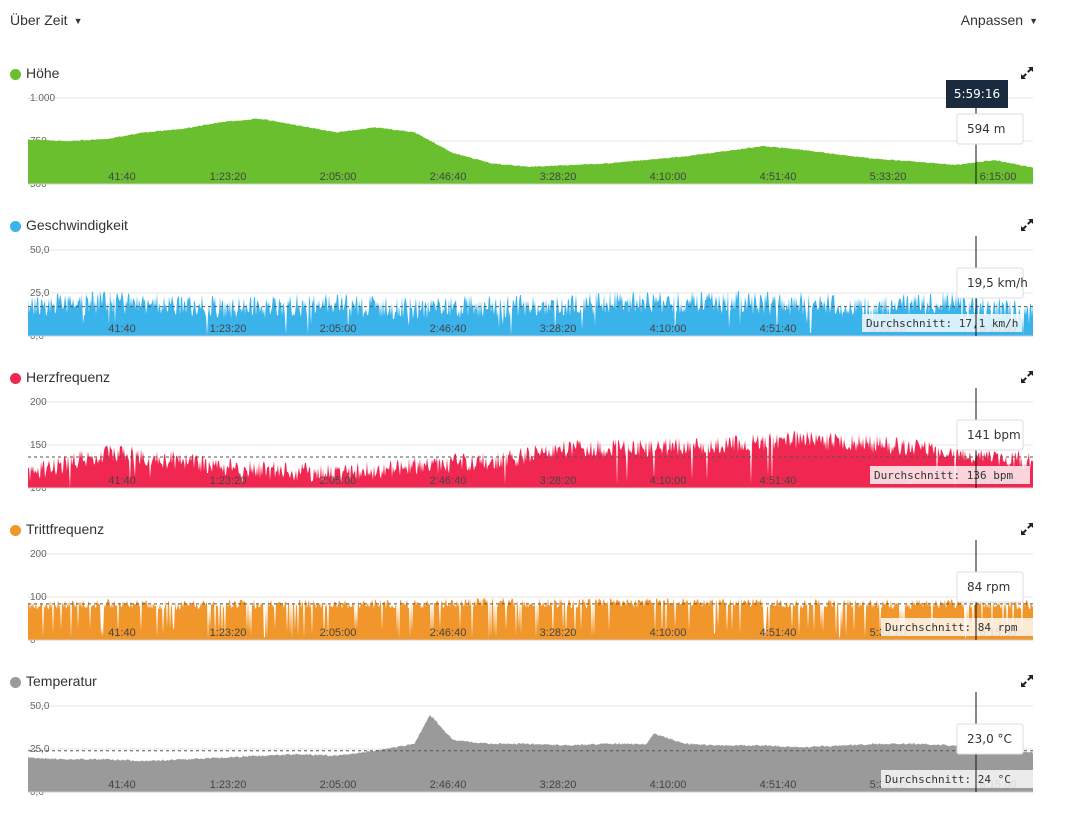 The height and width of the screenshot is (824, 1066). I want to click on value-tooltip: 84 rpm, so click(990, 587).